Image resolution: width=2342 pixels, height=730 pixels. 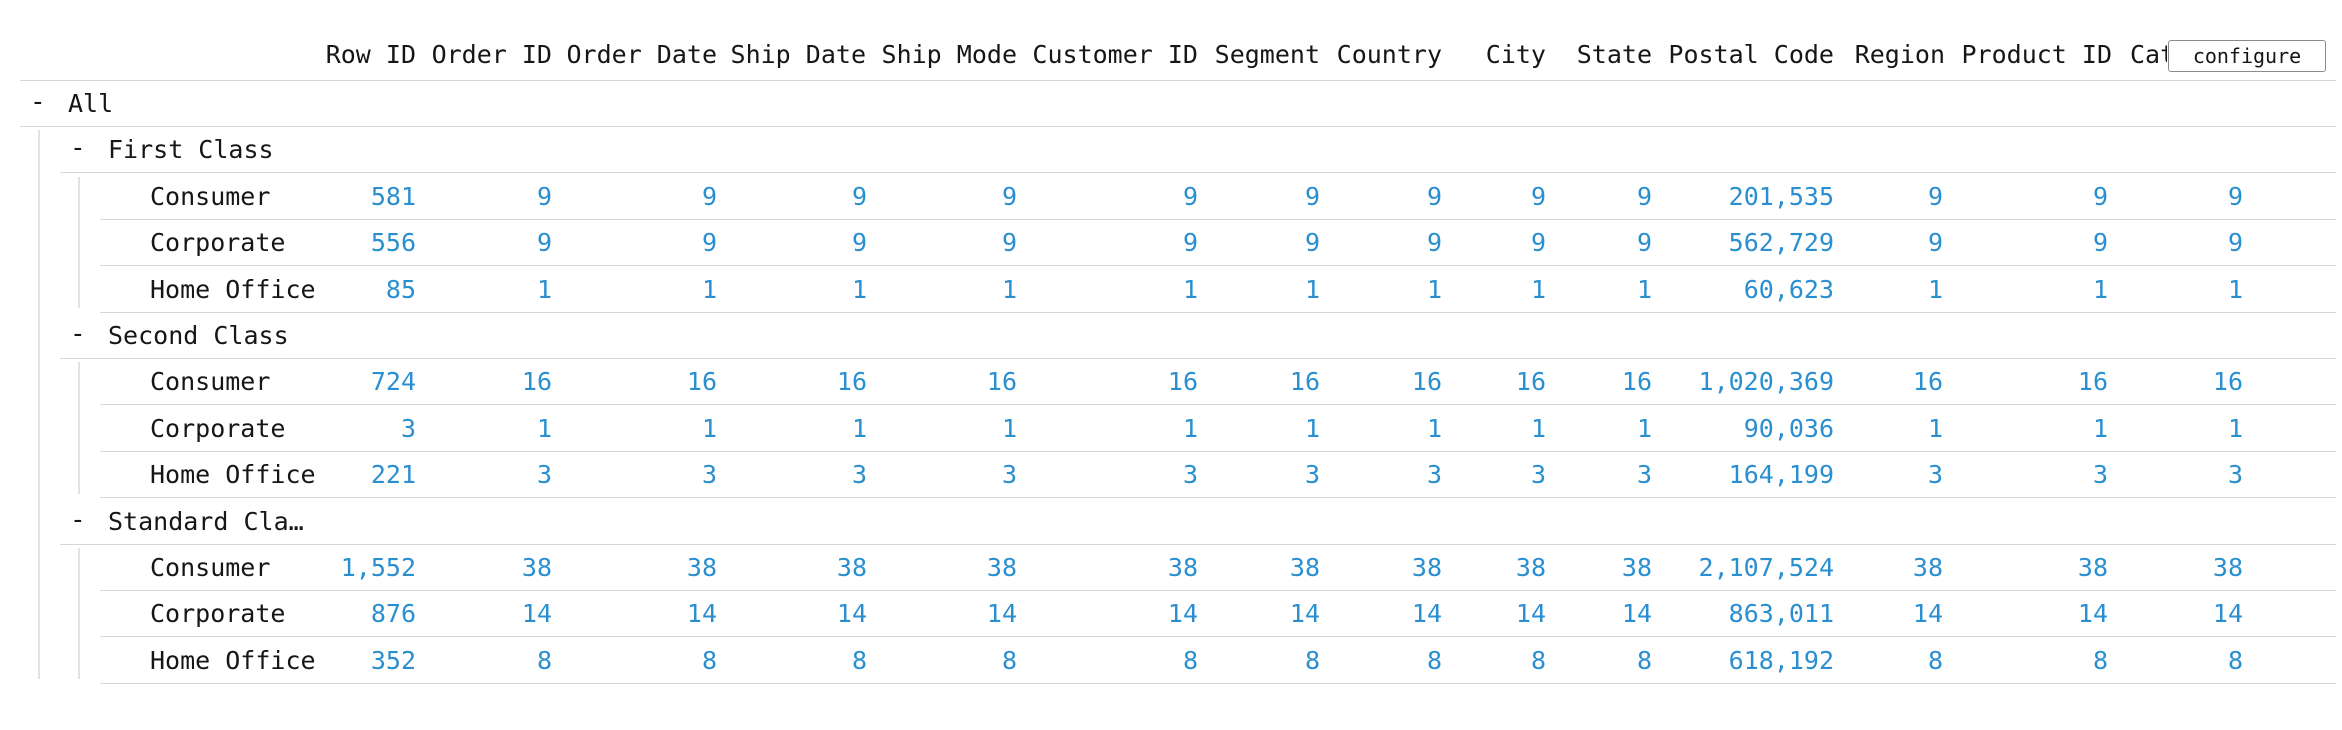 I want to click on value-cell: 1,552, so click(x=378, y=567).